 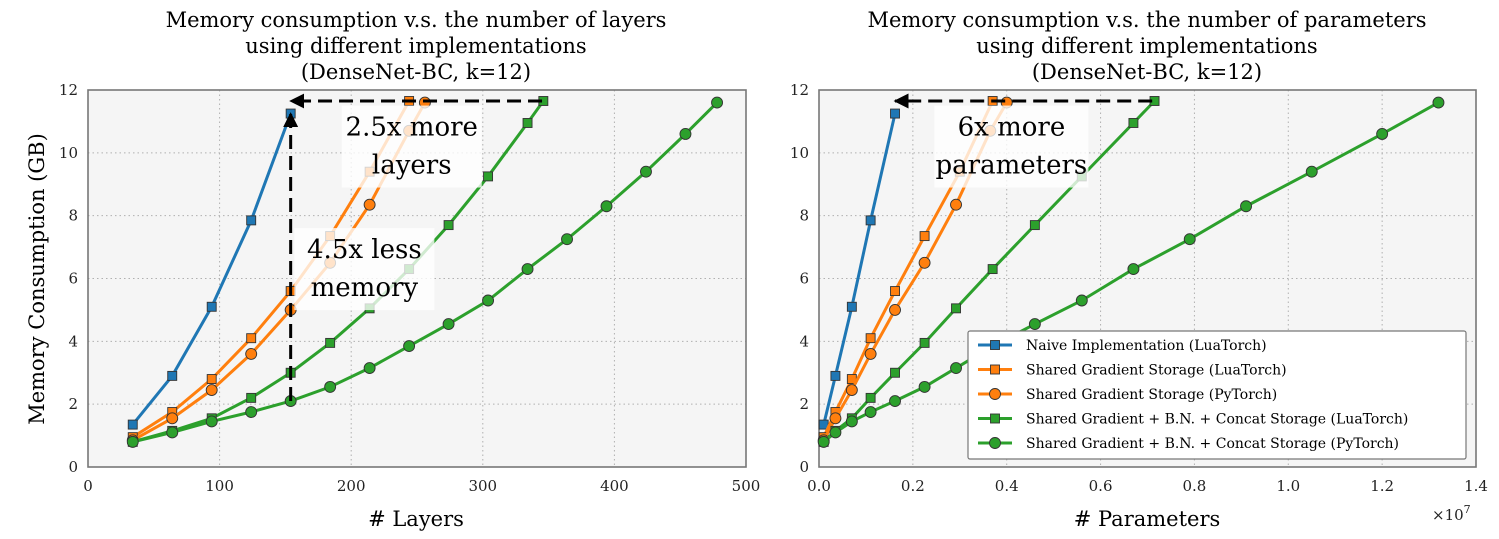 I want to click on x-tick-label: 200, so click(x=351, y=486).